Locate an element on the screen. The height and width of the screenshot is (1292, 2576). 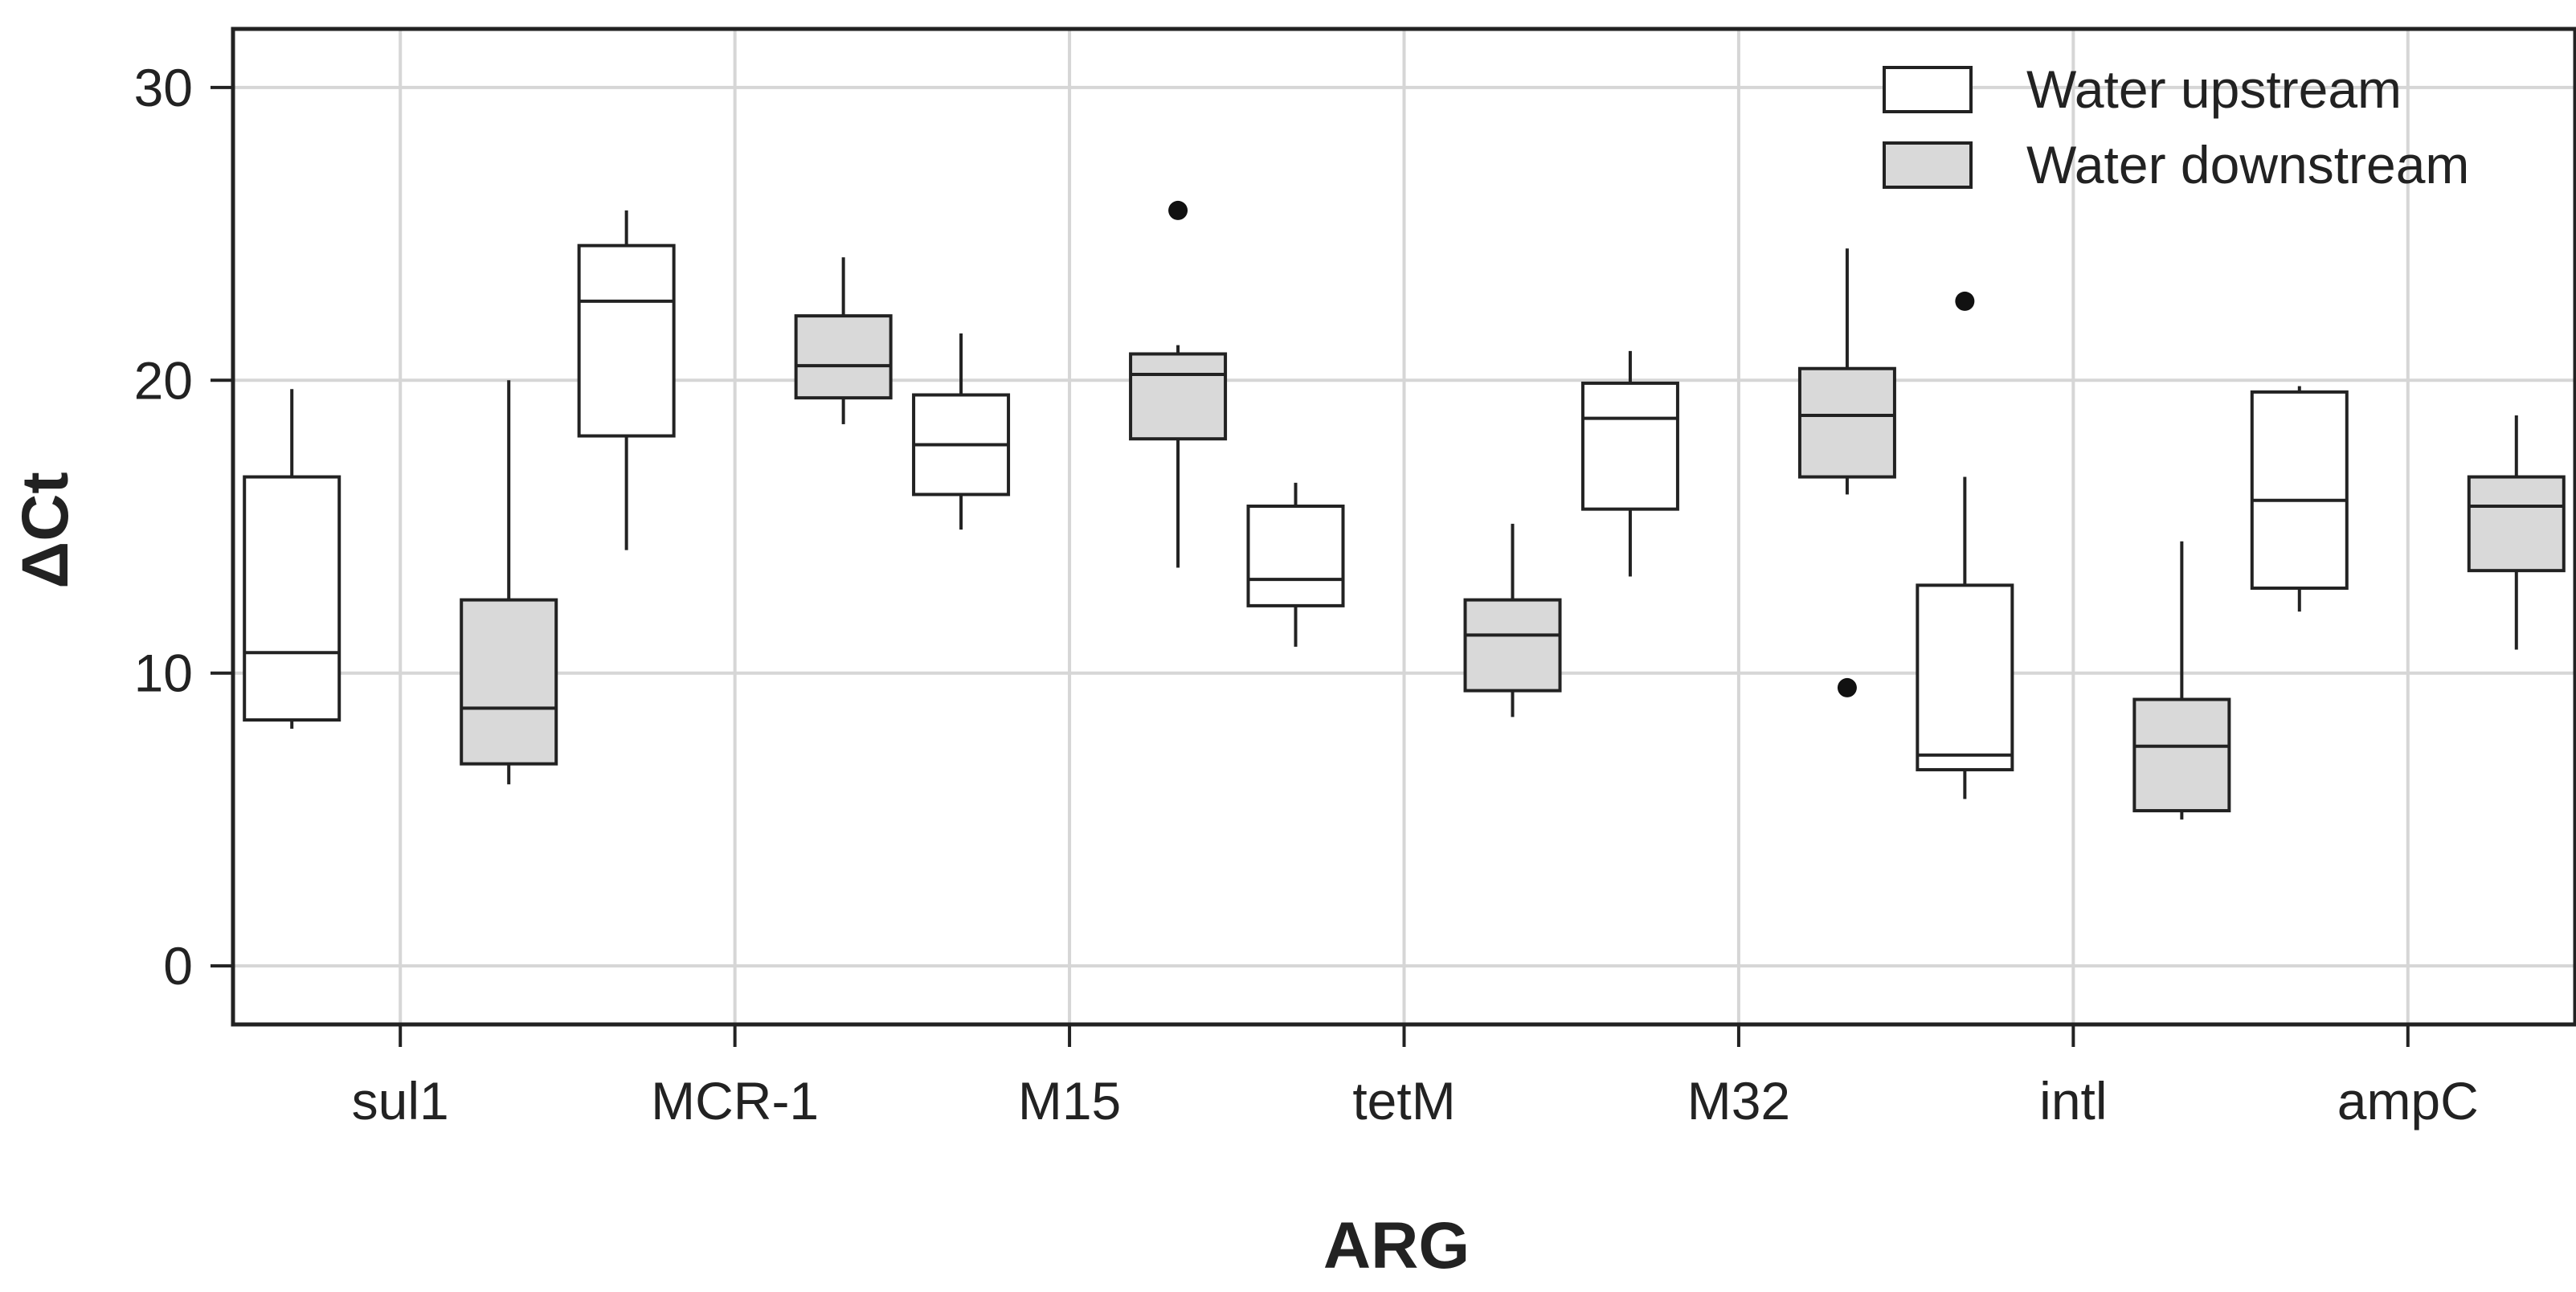
y-axis-title: ΔCt is located at coordinates (45, 530).